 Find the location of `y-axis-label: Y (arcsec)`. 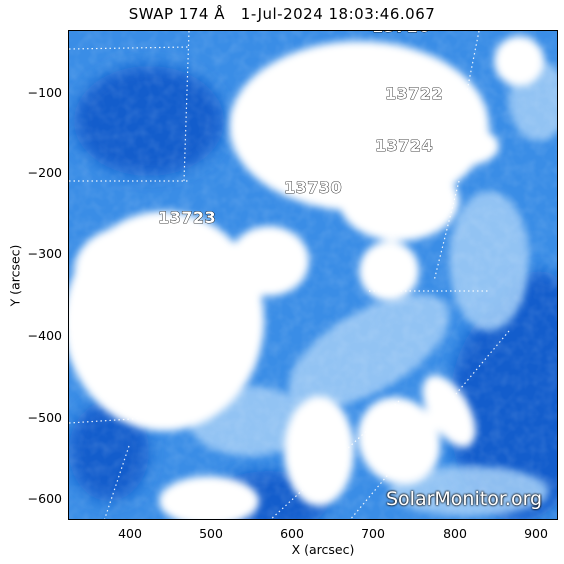

y-axis-label: Y (arcsec) is located at coordinates (15, 275).